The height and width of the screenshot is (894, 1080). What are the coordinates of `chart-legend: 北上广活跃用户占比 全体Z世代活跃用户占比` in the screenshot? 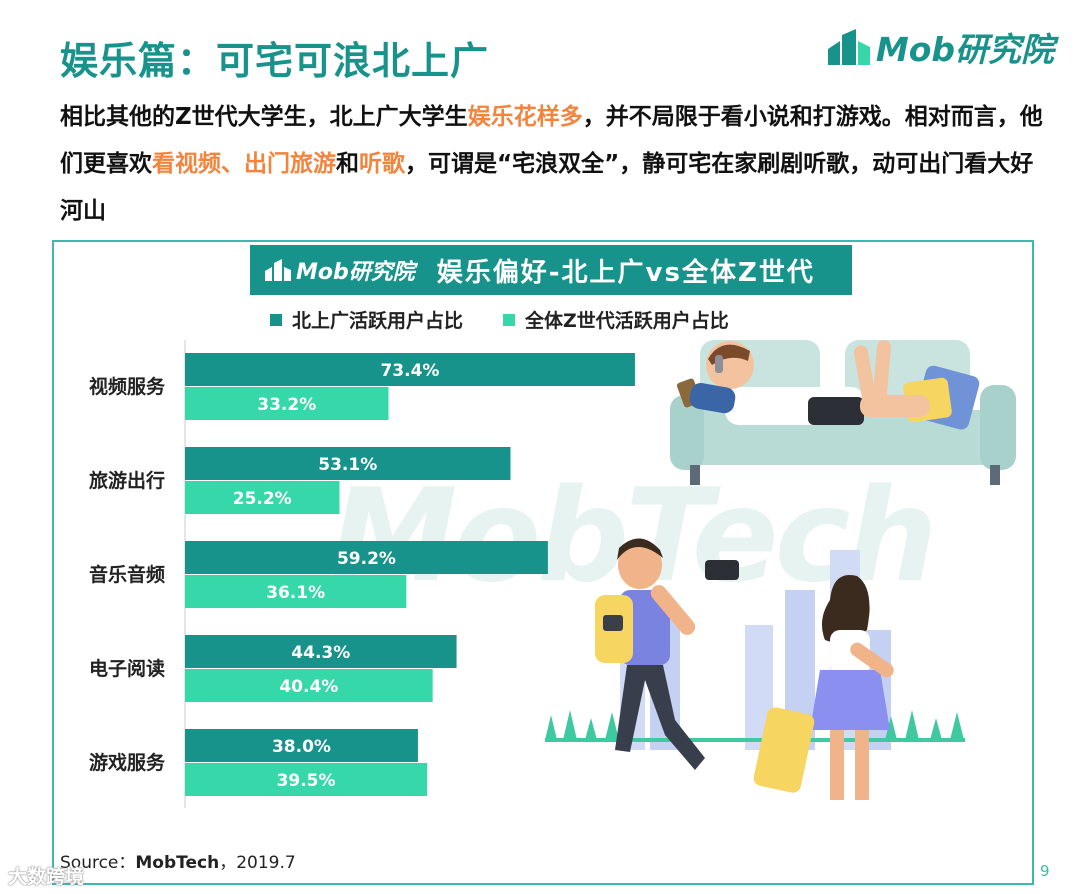 It's located at (519, 319).